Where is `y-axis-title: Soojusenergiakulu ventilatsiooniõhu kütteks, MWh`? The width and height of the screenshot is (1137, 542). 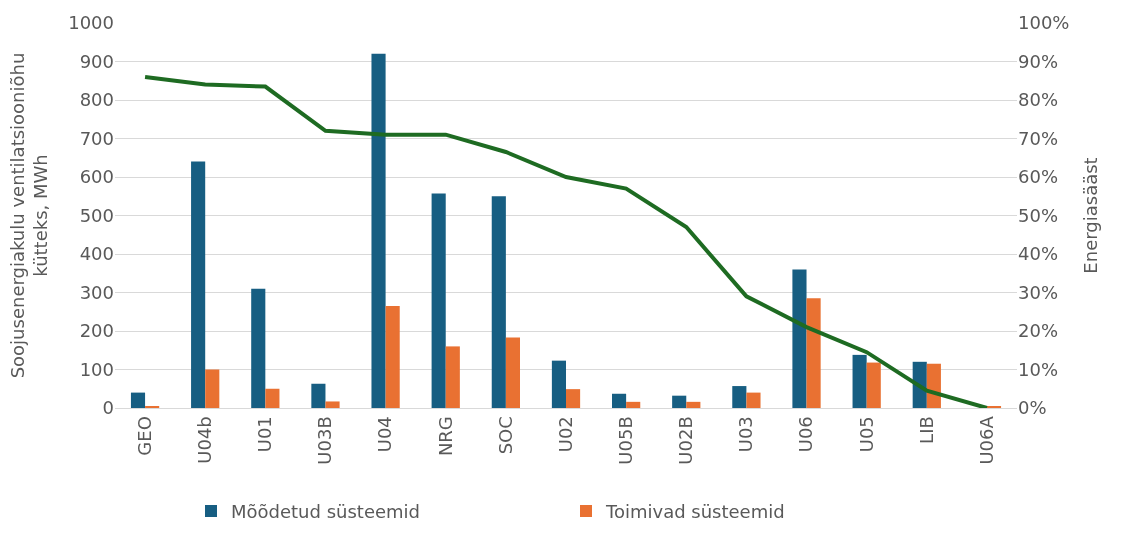
y-axis-title: Soojusenergiakulu ventilatsiooniõhu kütteks, MWh is located at coordinates (29, 215).